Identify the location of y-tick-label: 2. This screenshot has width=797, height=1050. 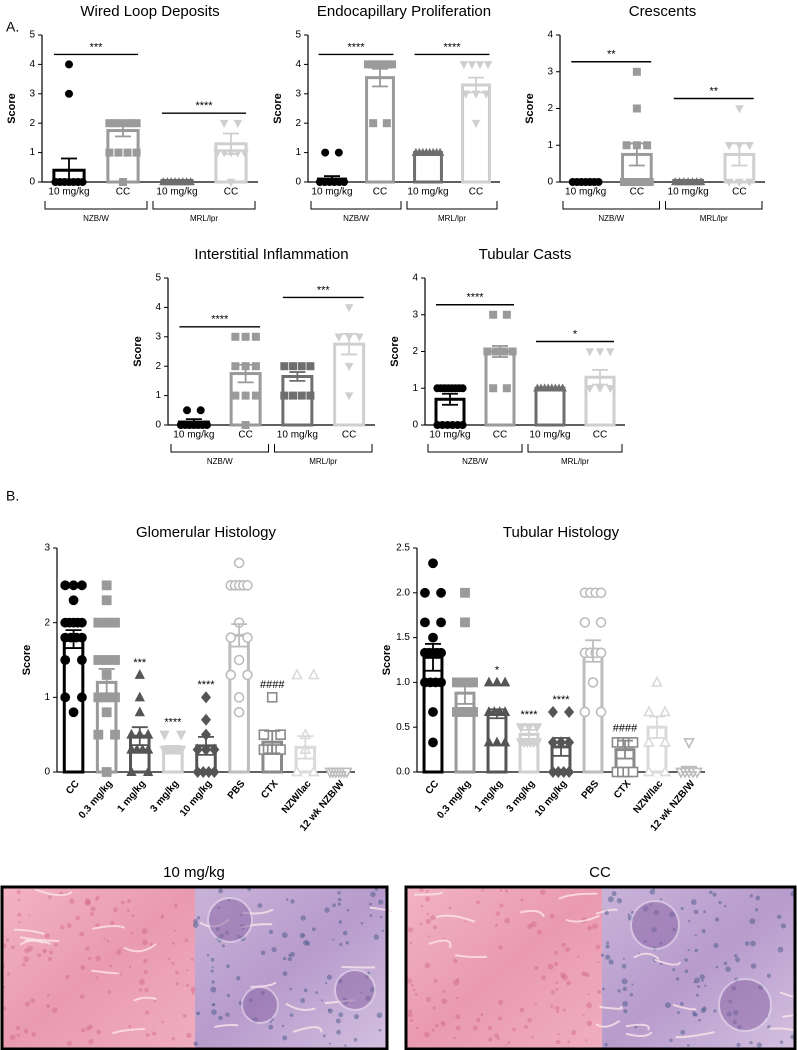
(47, 622).